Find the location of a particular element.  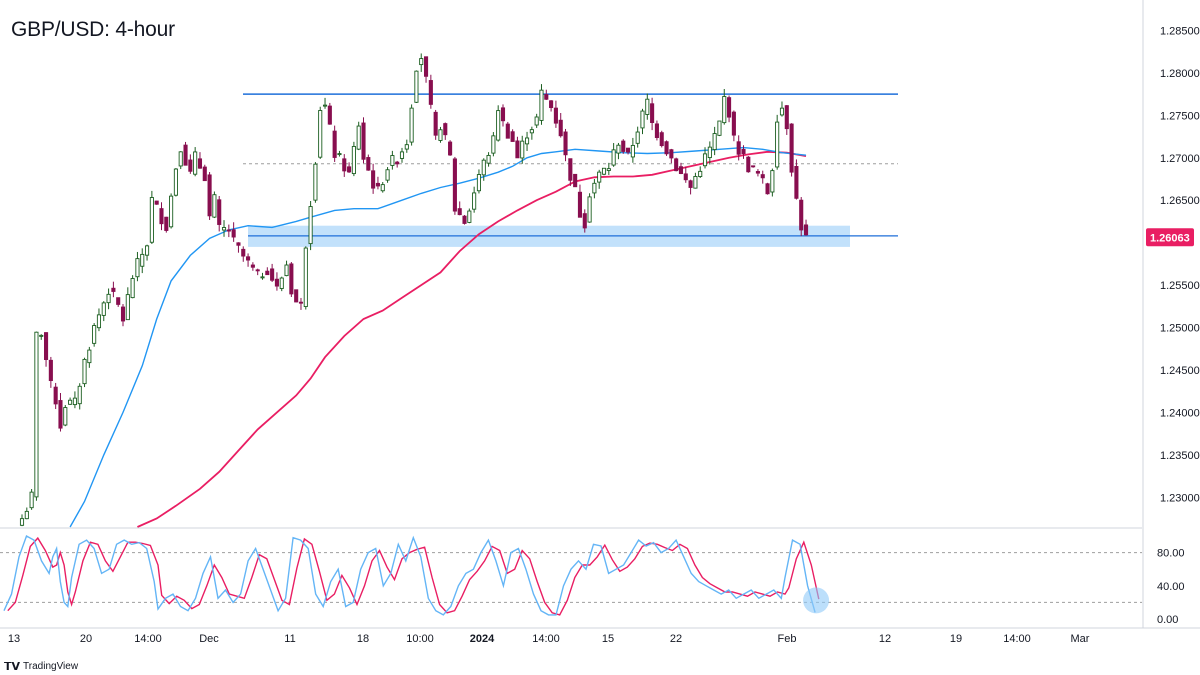

price-tick-label: 1.27500 is located at coordinates (1180, 116).